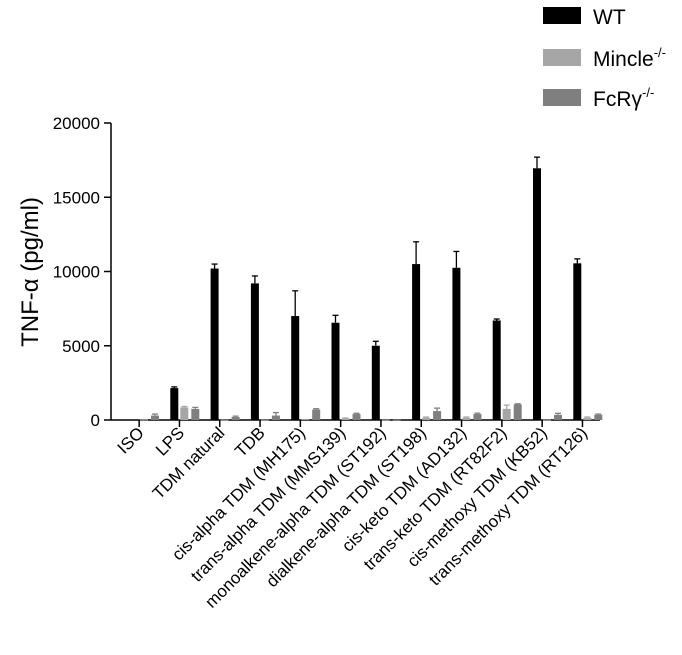  What do you see at coordinates (254, 351) in the screenshot?
I see `bar-wt-tdb` at bounding box center [254, 351].